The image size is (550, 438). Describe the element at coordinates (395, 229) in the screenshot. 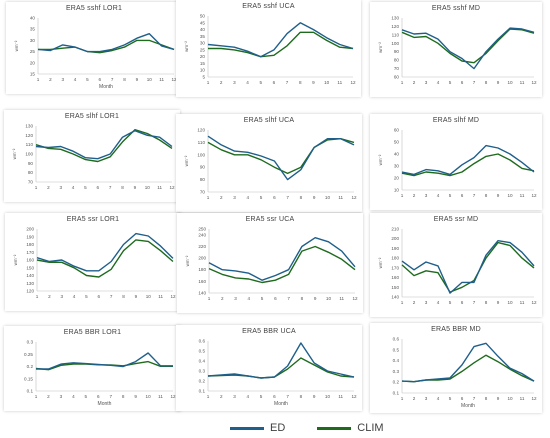

I see `y-tick-label: 210` at that location.